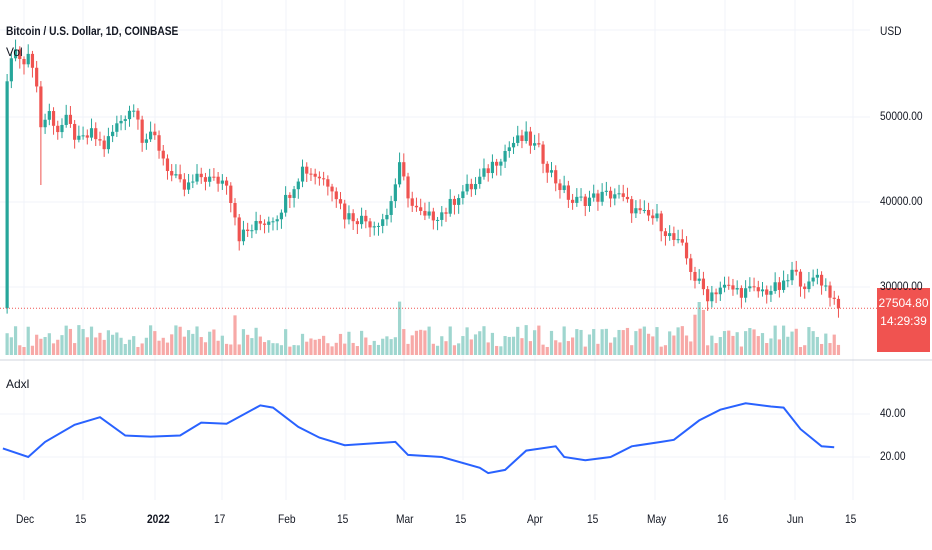  What do you see at coordinates (405, 519) in the screenshot?
I see `time-tick-label: Mar` at bounding box center [405, 519].